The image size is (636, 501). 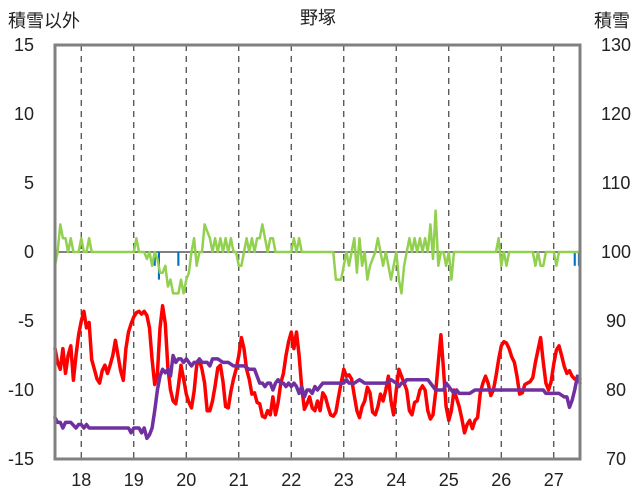 I want to click on chart-title: 野塚, so click(x=318, y=18).